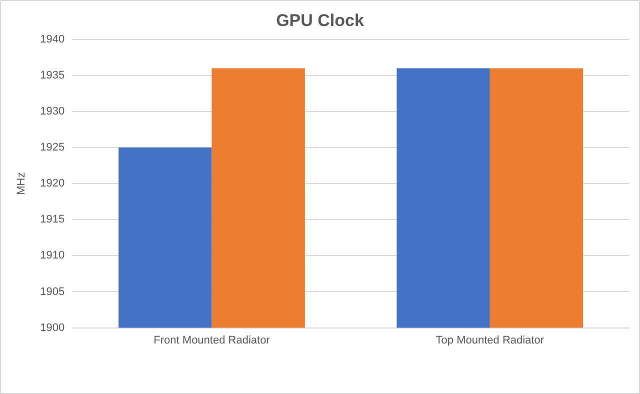 The image size is (640, 394). Describe the element at coordinates (320, 20) in the screenshot. I see `chart-title: GPU Clock` at that location.